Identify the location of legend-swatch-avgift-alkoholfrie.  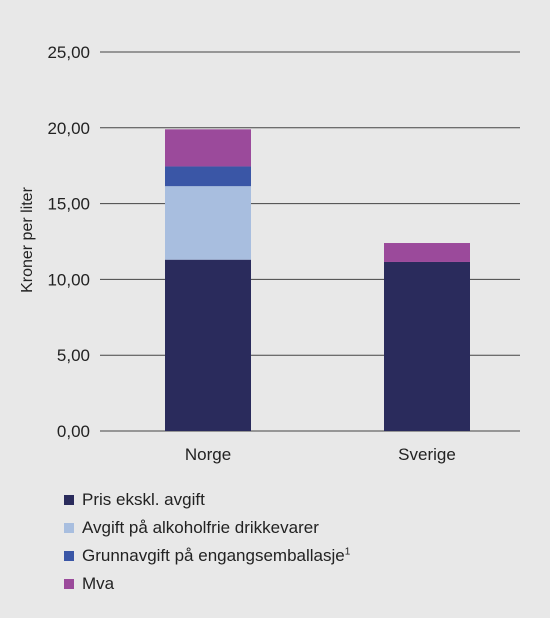
(69, 528).